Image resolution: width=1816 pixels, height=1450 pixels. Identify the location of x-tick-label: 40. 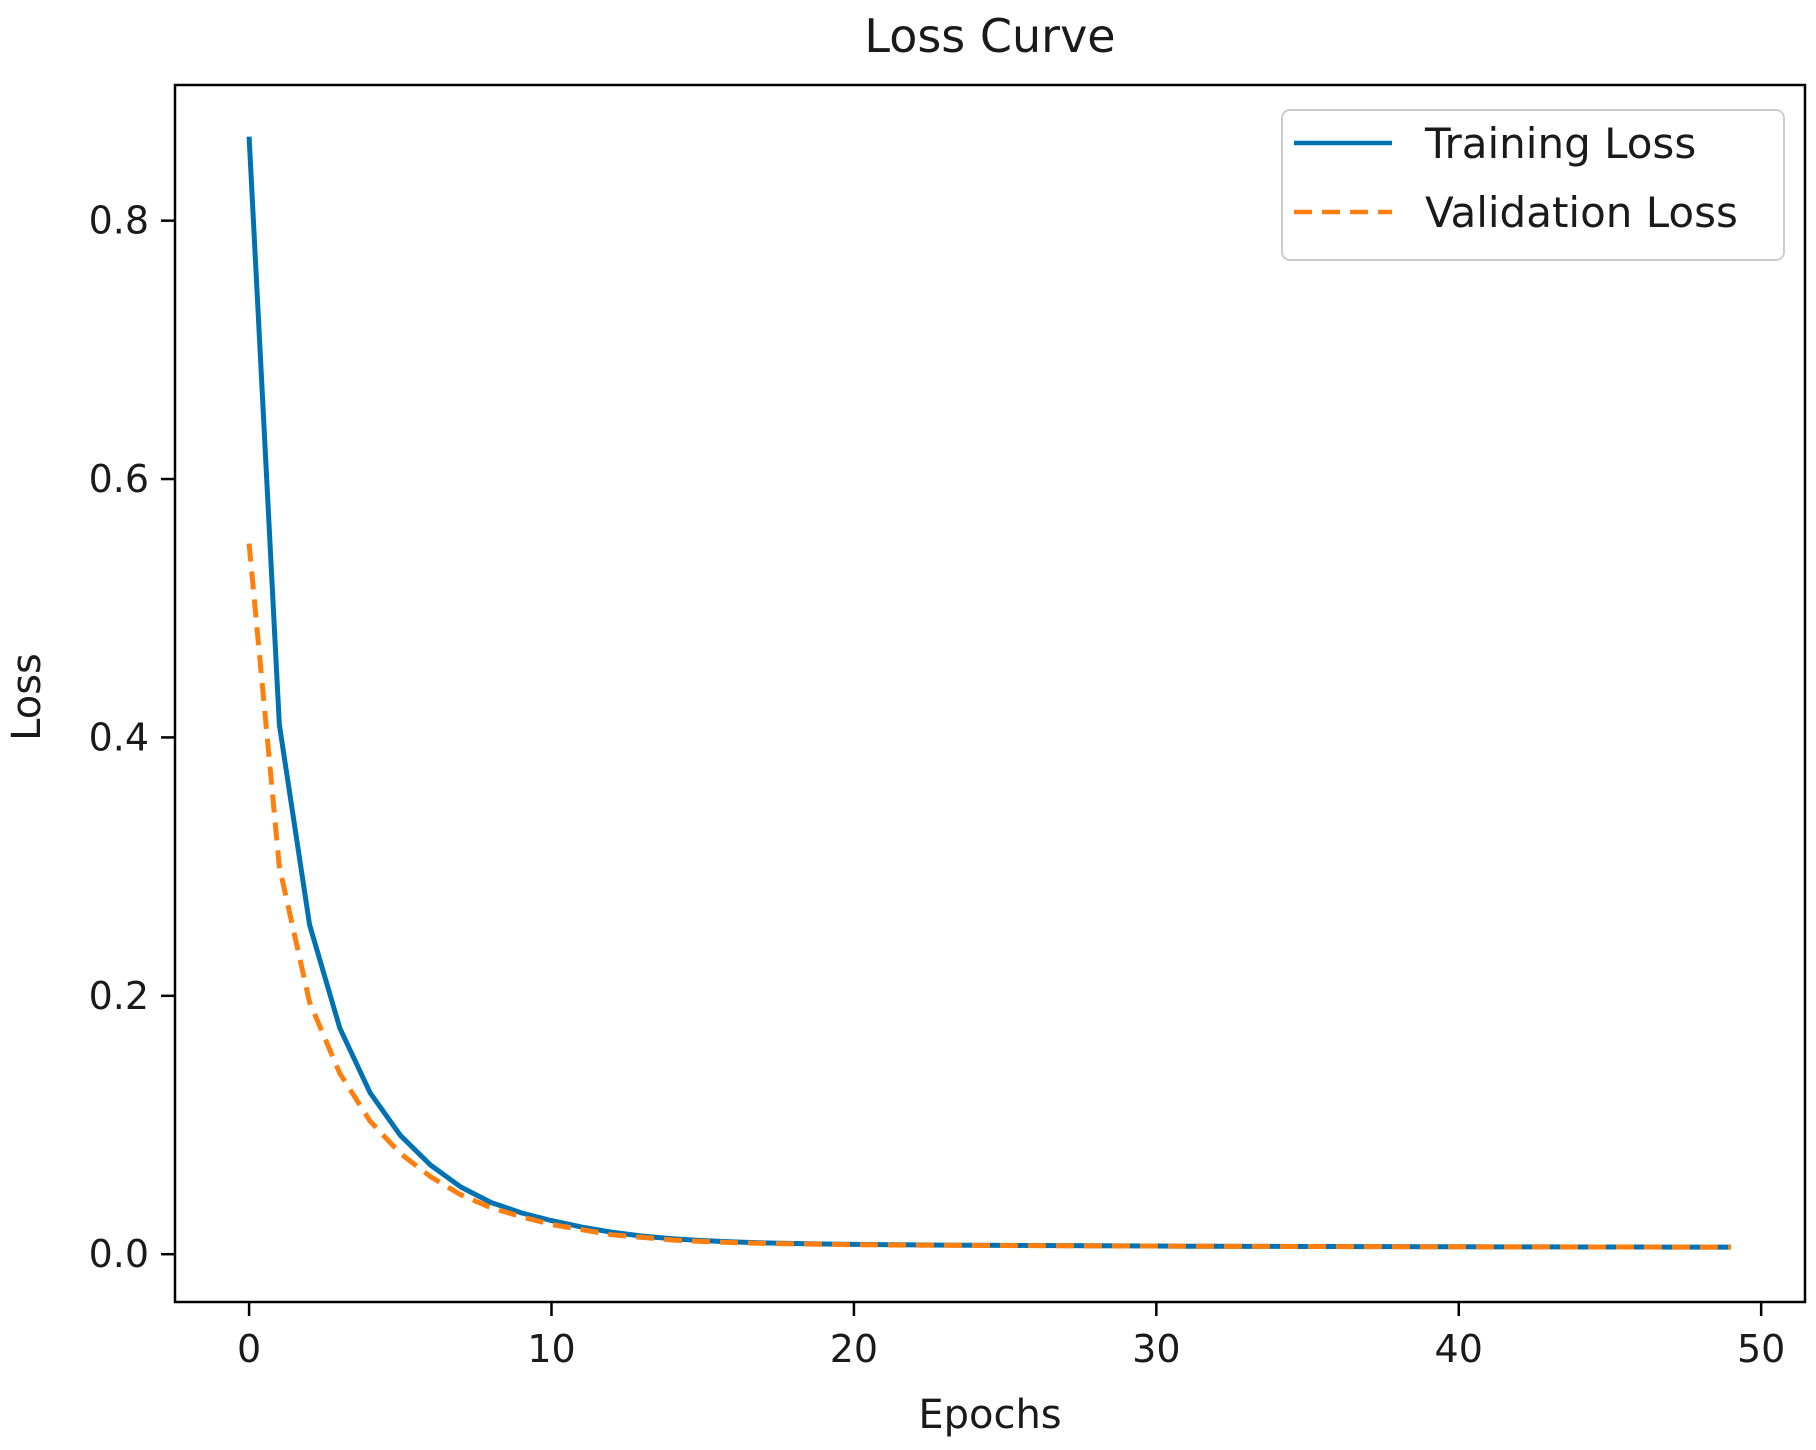
(1459, 1349).